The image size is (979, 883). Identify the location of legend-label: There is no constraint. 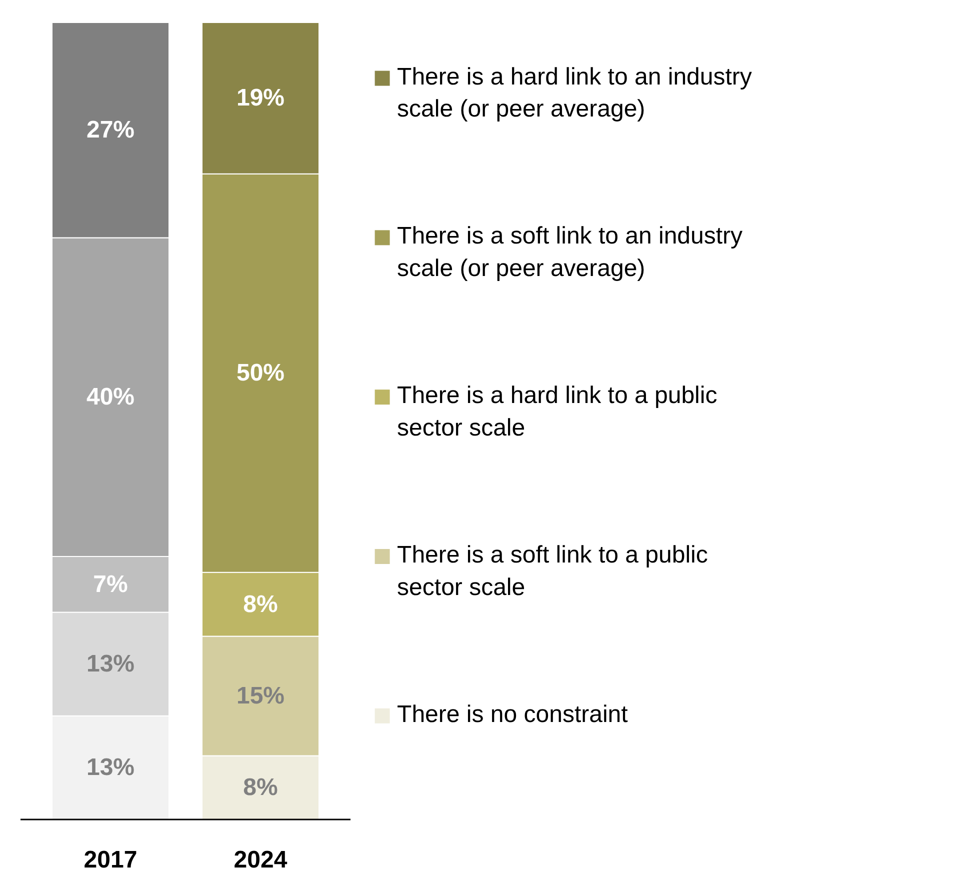
(512, 714).